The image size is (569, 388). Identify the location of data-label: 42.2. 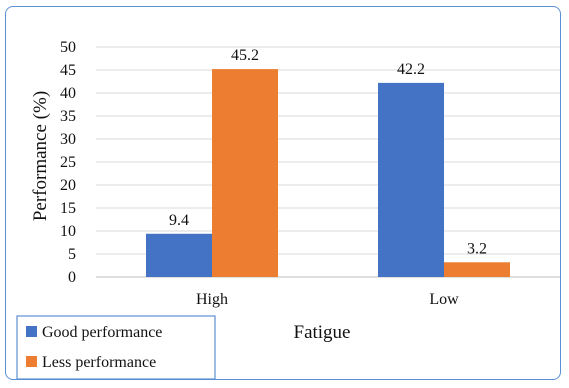
(411, 69).